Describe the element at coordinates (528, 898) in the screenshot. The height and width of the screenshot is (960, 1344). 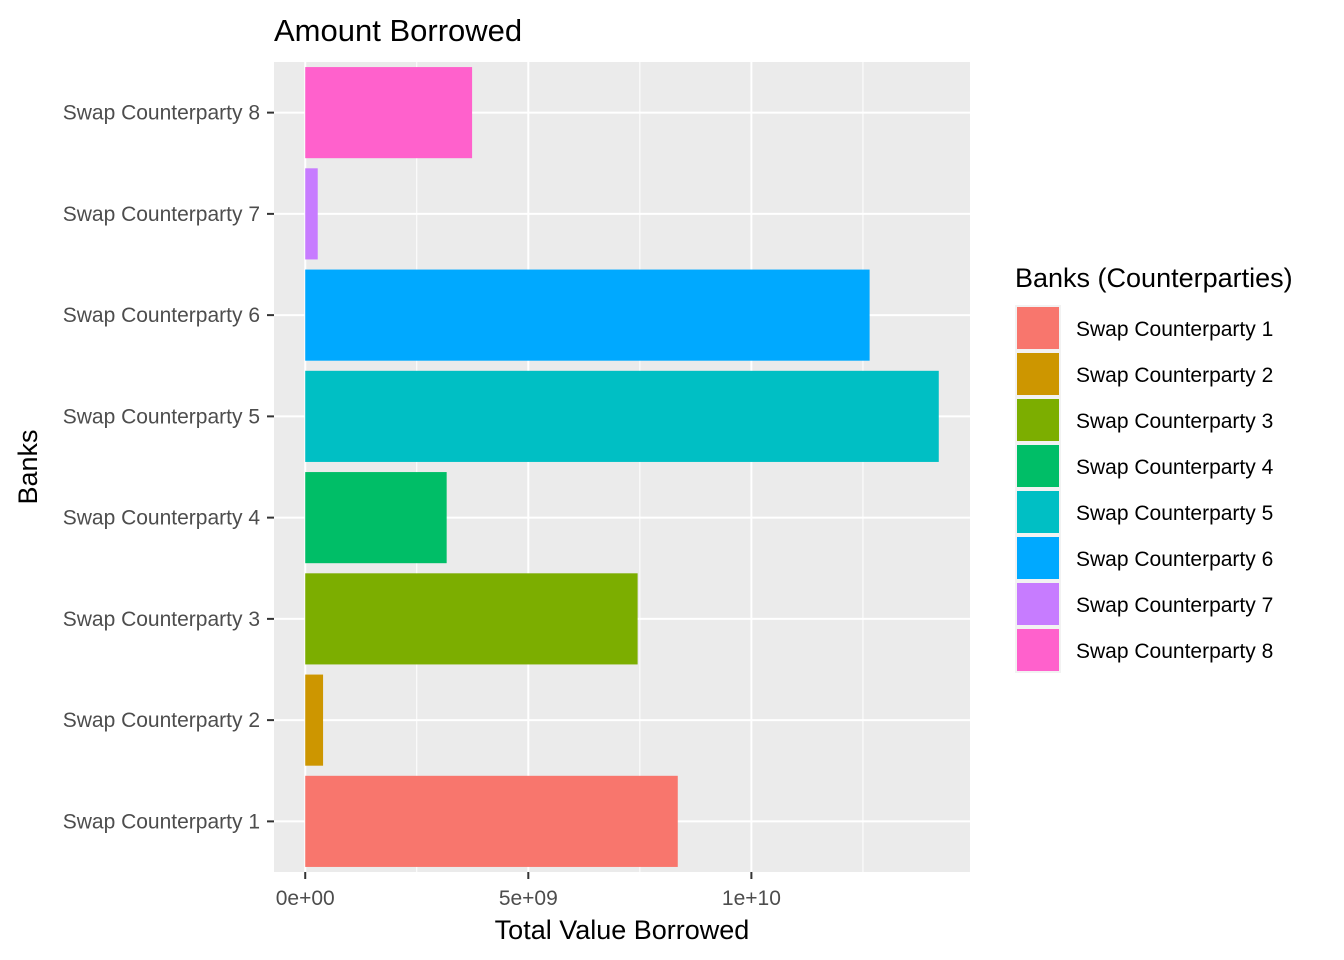
I see `x-tick-label: 5e+09` at that location.